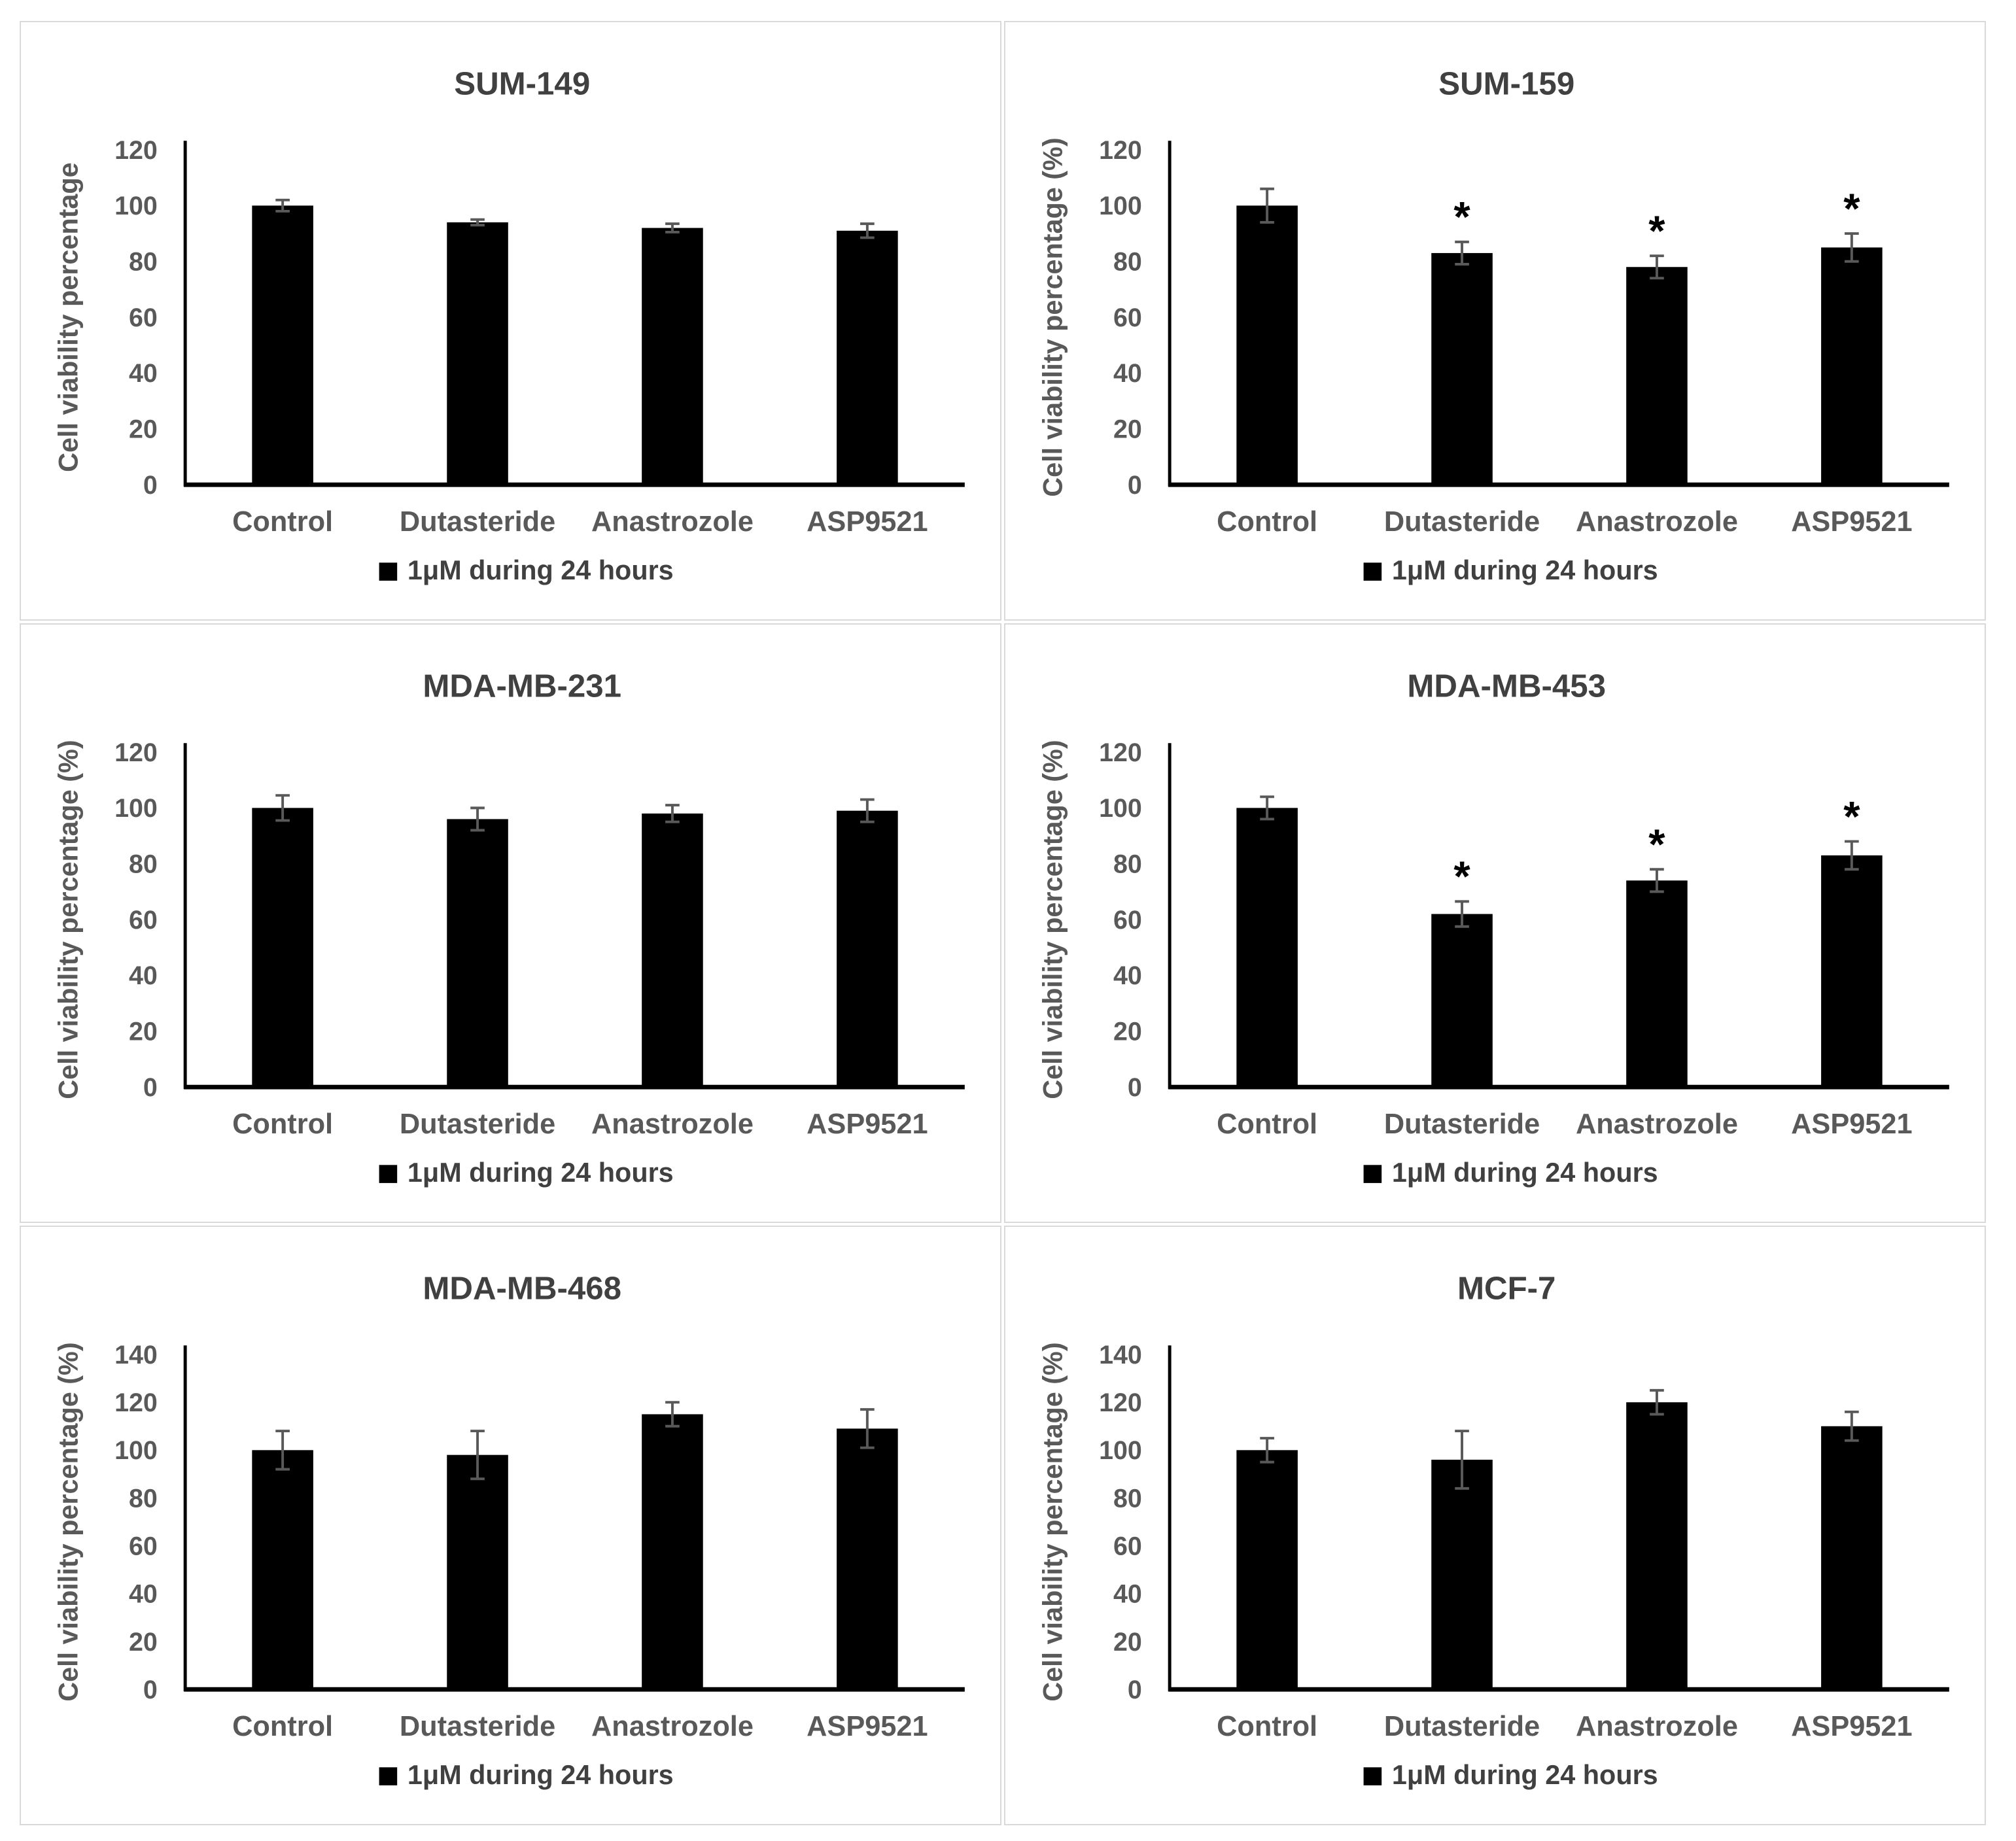 The width and height of the screenshot is (2016, 1841). I want to click on significance-asterisk-asp9521: *, so click(1851, 816).